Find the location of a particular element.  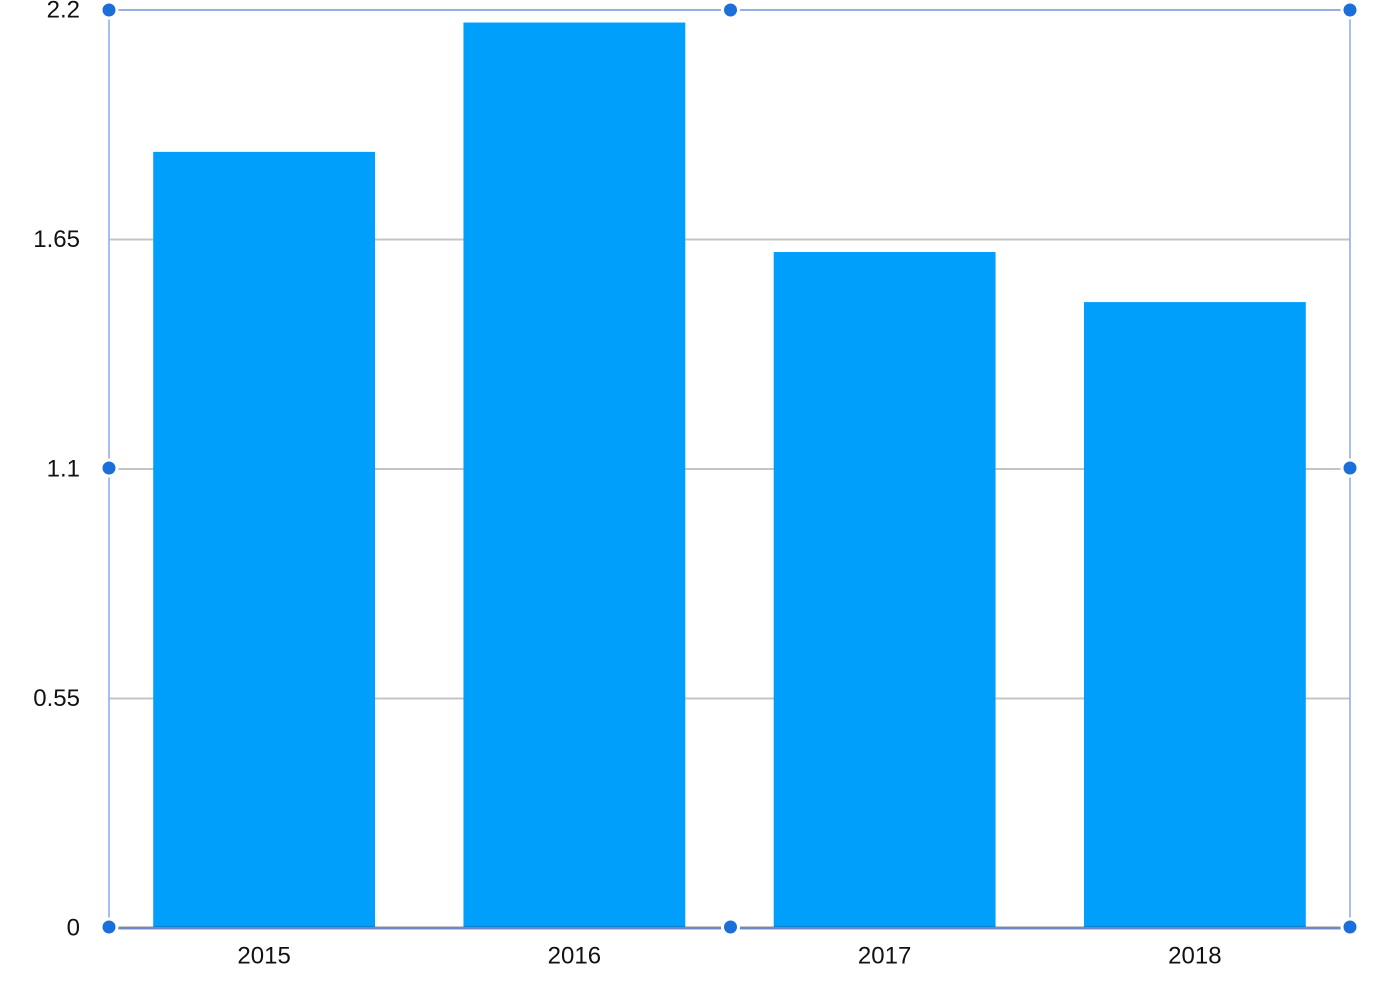

handle-middle-left is located at coordinates (109, 468).